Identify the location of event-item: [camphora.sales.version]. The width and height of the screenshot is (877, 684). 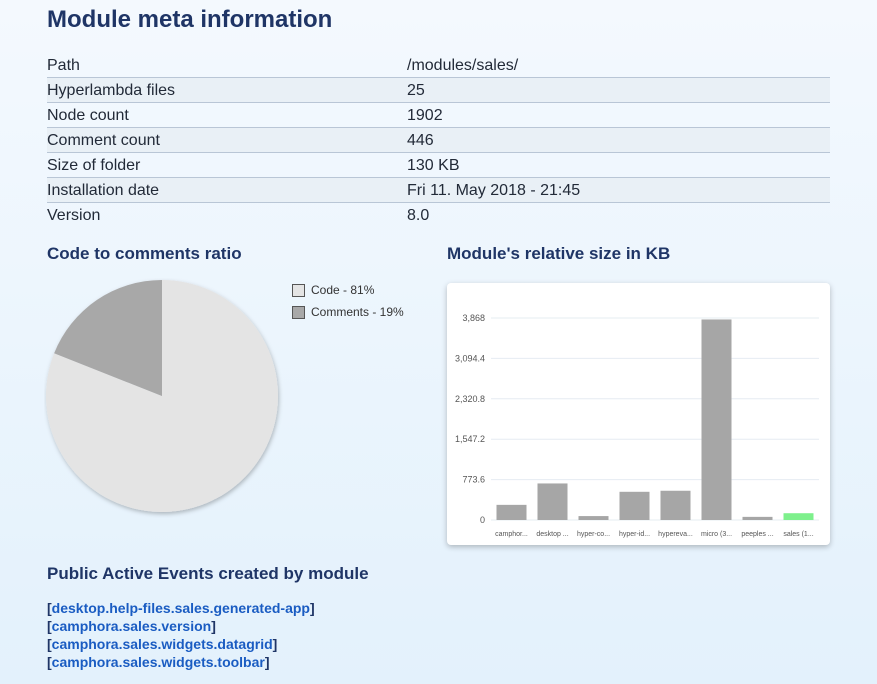
(131, 626).